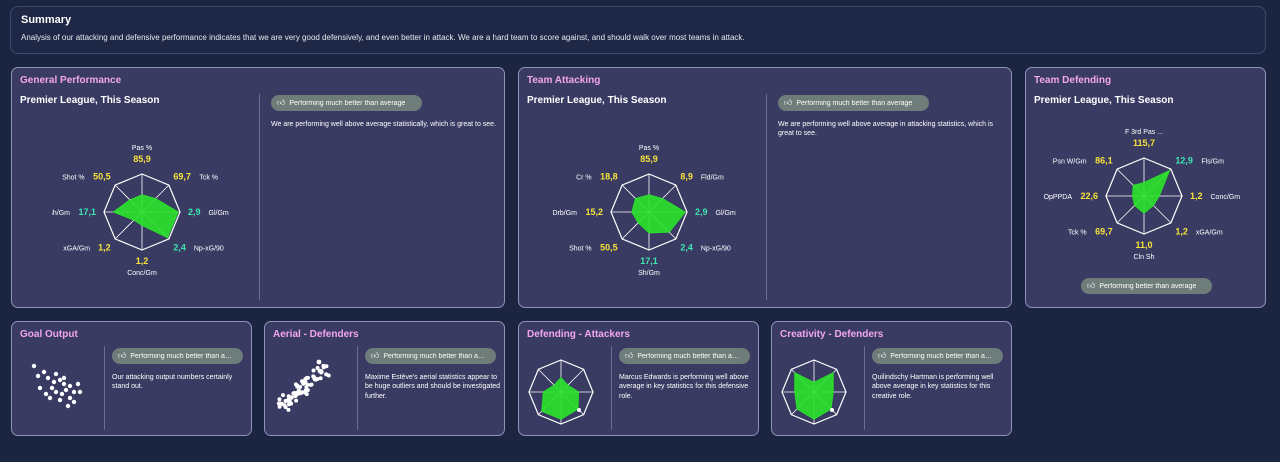  I want to click on card-title: General Performance, so click(71, 80).